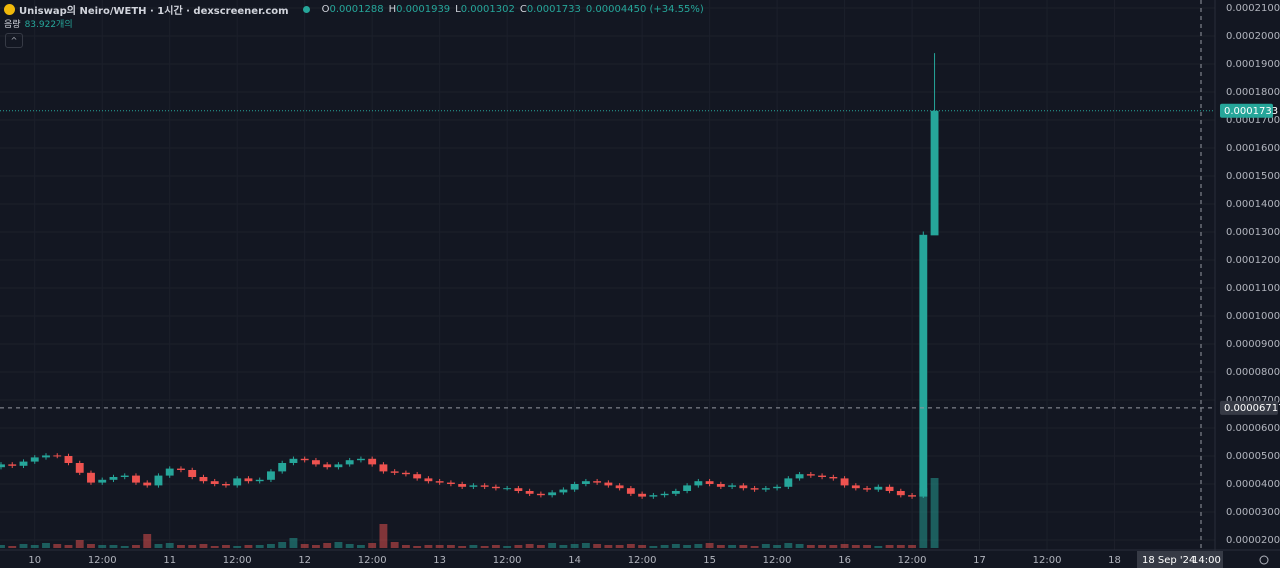 The image size is (1280, 568). Describe the element at coordinates (1206, 560) in the screenshot. I see `crosshair-time-label: 14:00` at that location.